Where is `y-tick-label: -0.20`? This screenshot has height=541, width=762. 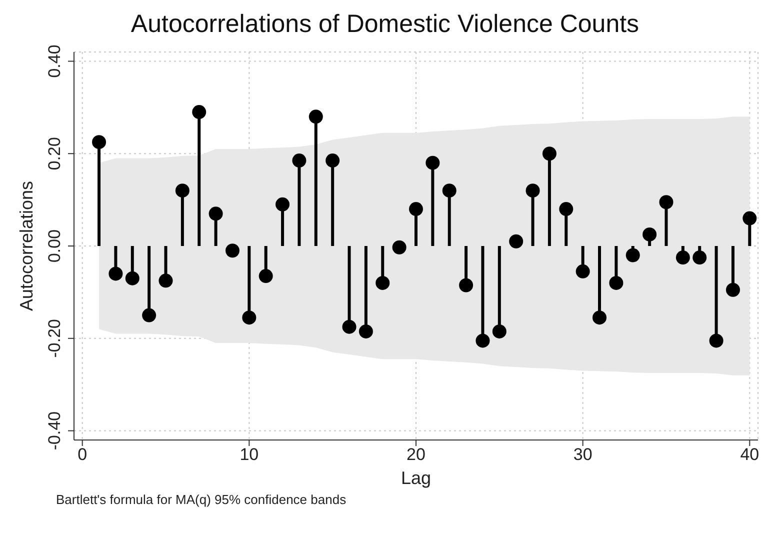 y-tick-label: -0.20 is located at coordinates (54, 338).